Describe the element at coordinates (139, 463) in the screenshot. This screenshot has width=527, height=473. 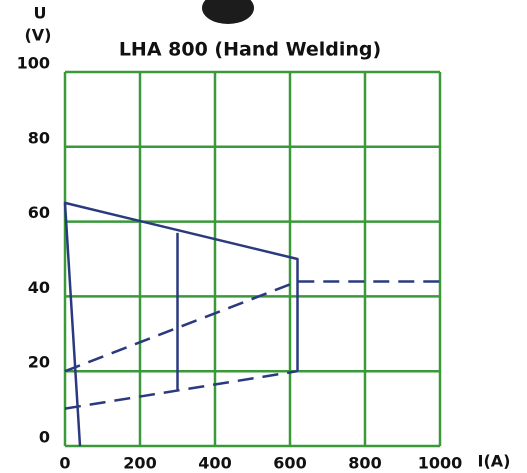
I see `x-tick-label: 200` at that location.